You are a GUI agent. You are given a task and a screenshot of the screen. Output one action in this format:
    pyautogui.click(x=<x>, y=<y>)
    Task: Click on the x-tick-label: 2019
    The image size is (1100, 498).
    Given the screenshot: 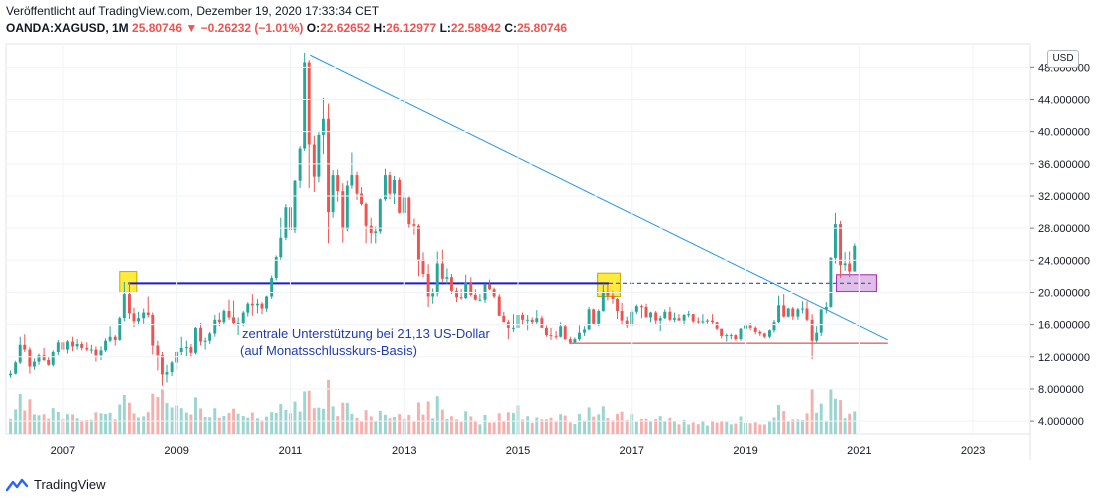 What is the action you would take?
    pyautogui.click(x=745, y=451)
    